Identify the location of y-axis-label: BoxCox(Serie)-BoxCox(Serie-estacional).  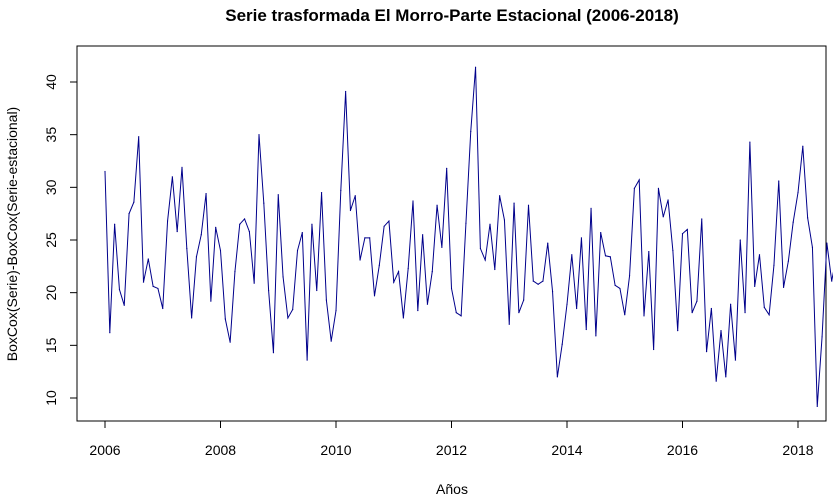
(12, 234).